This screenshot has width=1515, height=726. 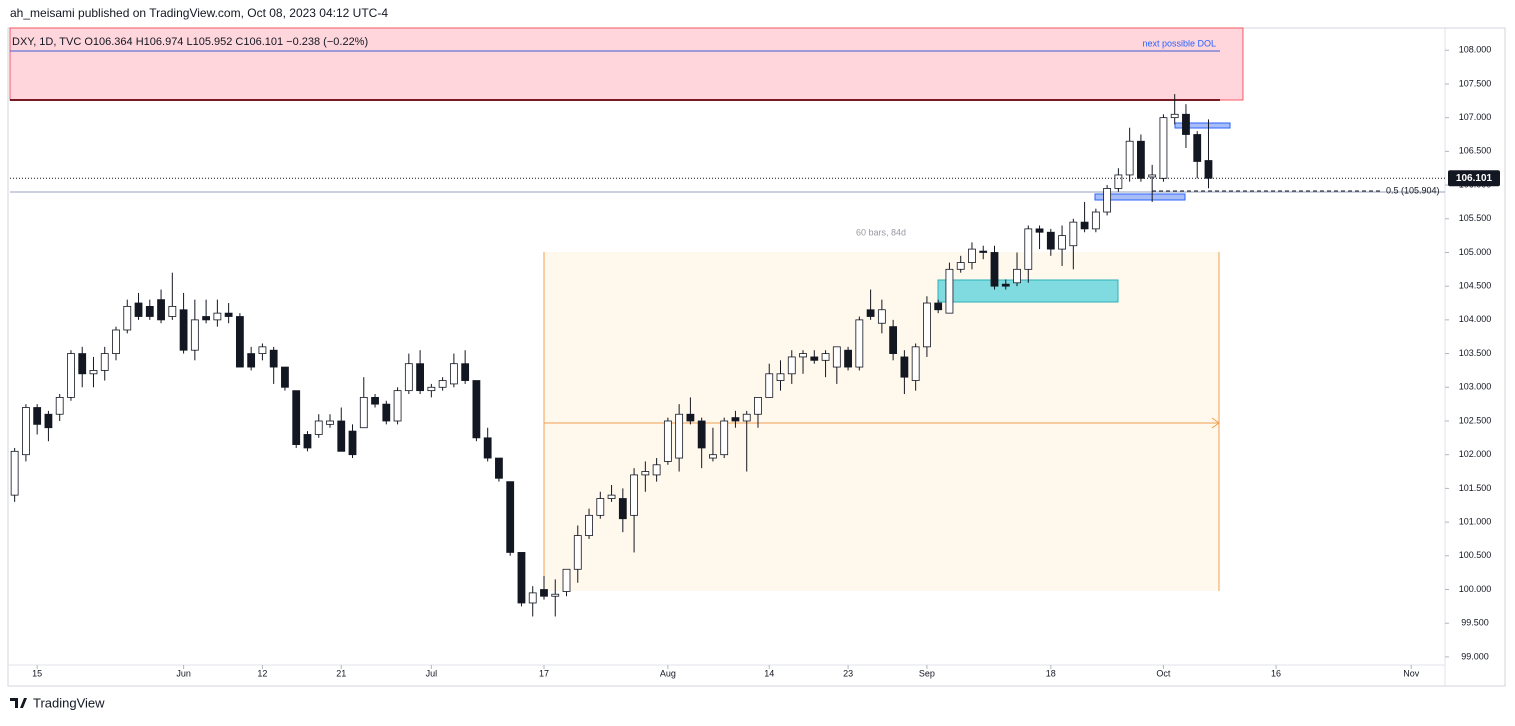 What do you see at coordinates (1413, 190) in the screenshot?
I see `fib-label: 0.5 (105.904)` at bounding box center [1413, 190].